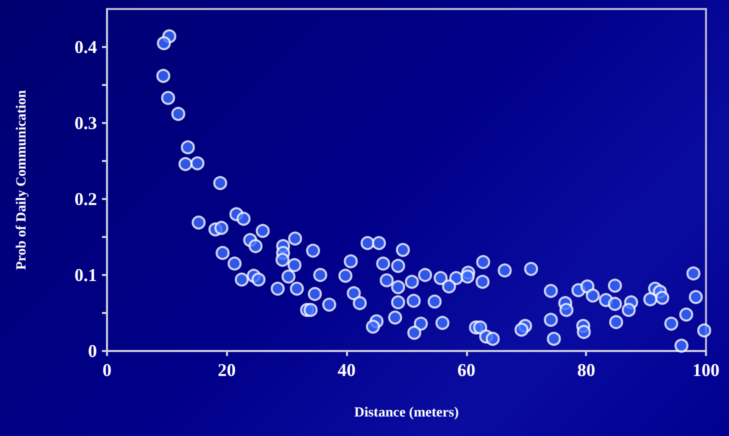 This screenshot has height=436, width=729. I want to click on x-tick-label: 80, so click(586, 370).